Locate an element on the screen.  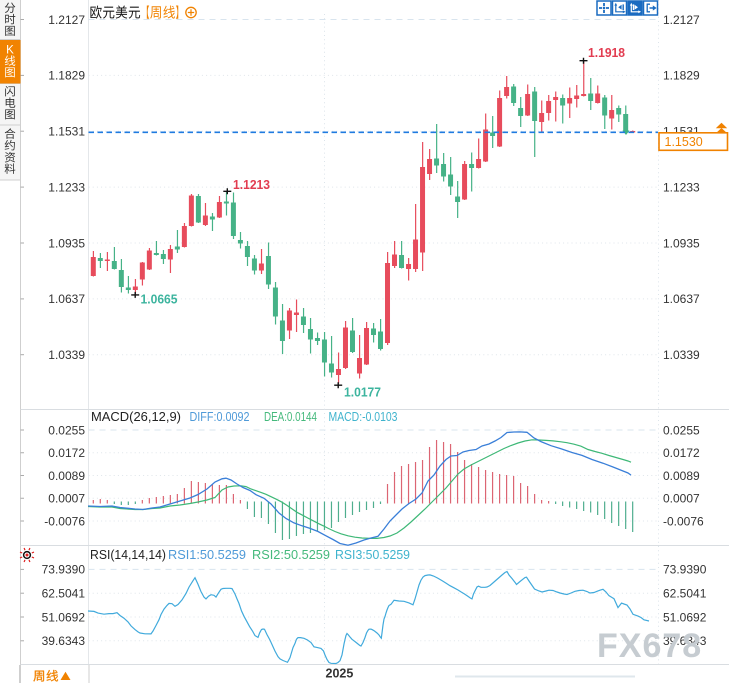
svg-text: DIFF:0.0092 is located at coordinates (220, 417).